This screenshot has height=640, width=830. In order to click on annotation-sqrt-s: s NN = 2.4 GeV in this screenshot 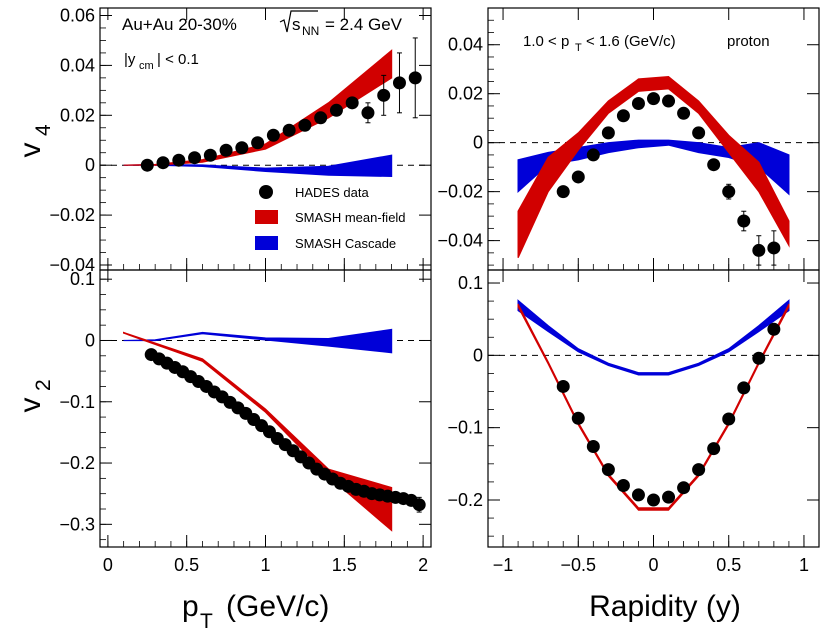, I will do `click(341, 24)`.